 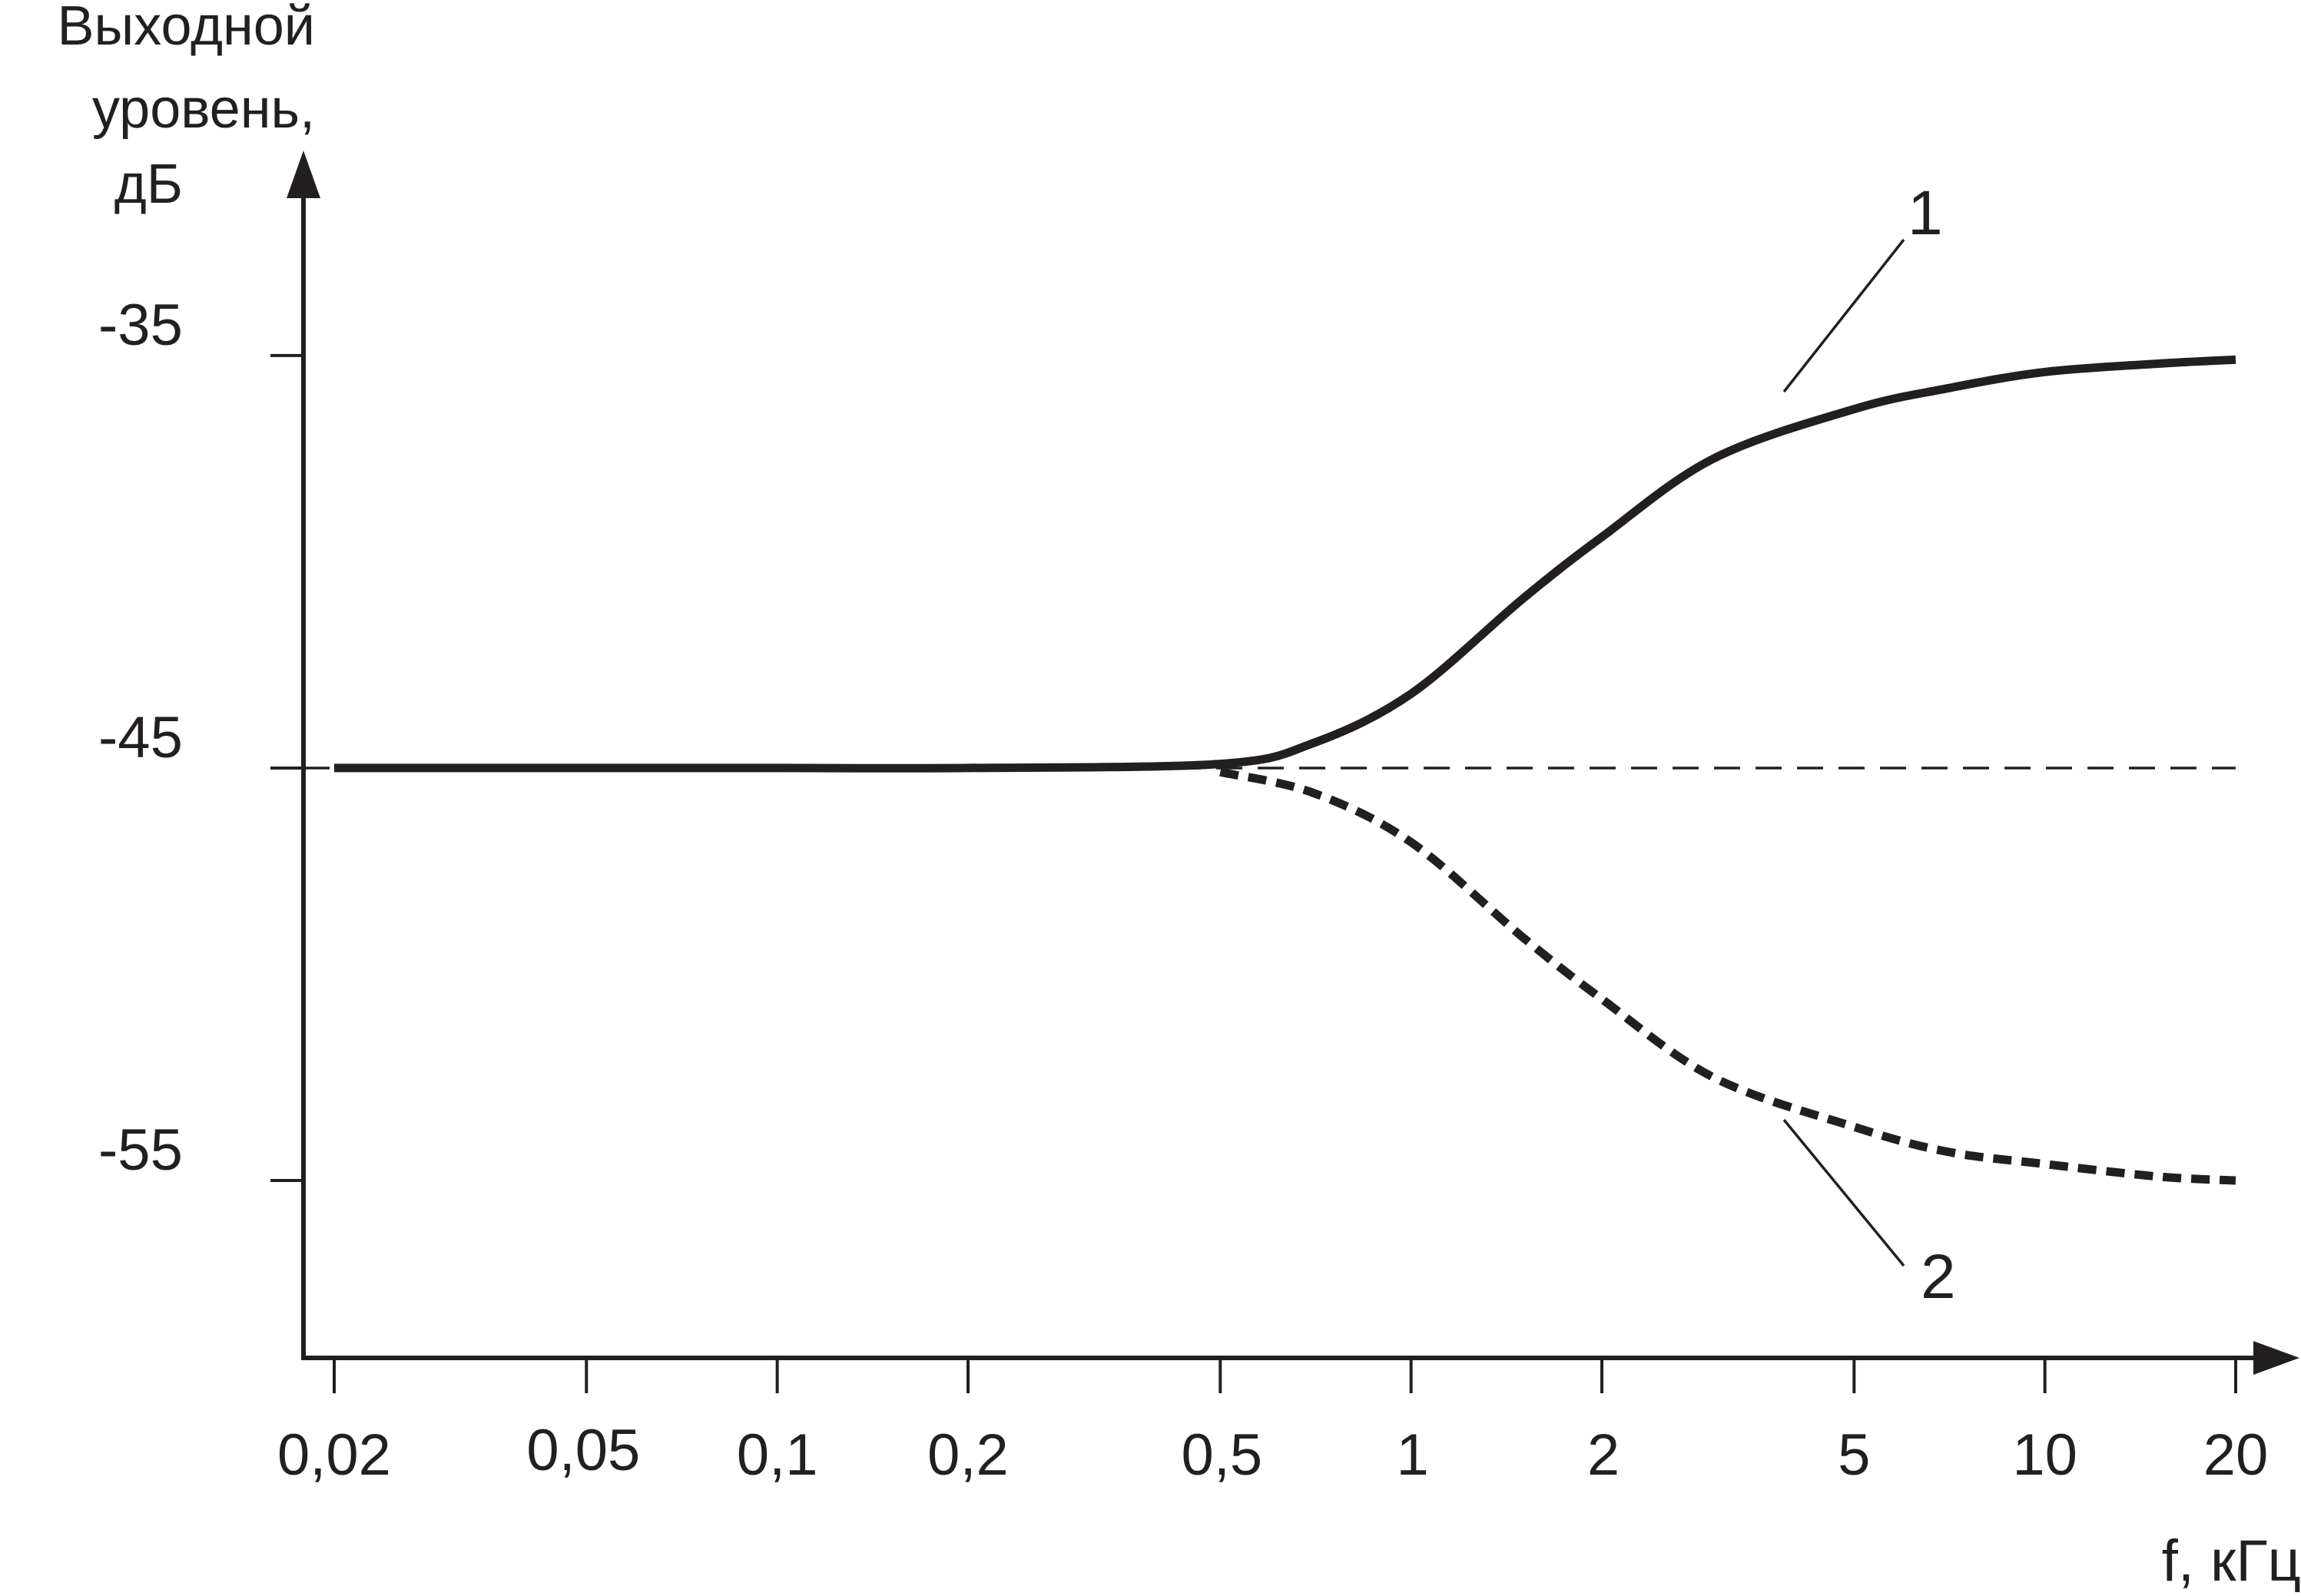 I want to click on x-tick-label: 1, so click(x=1413, y=1455).